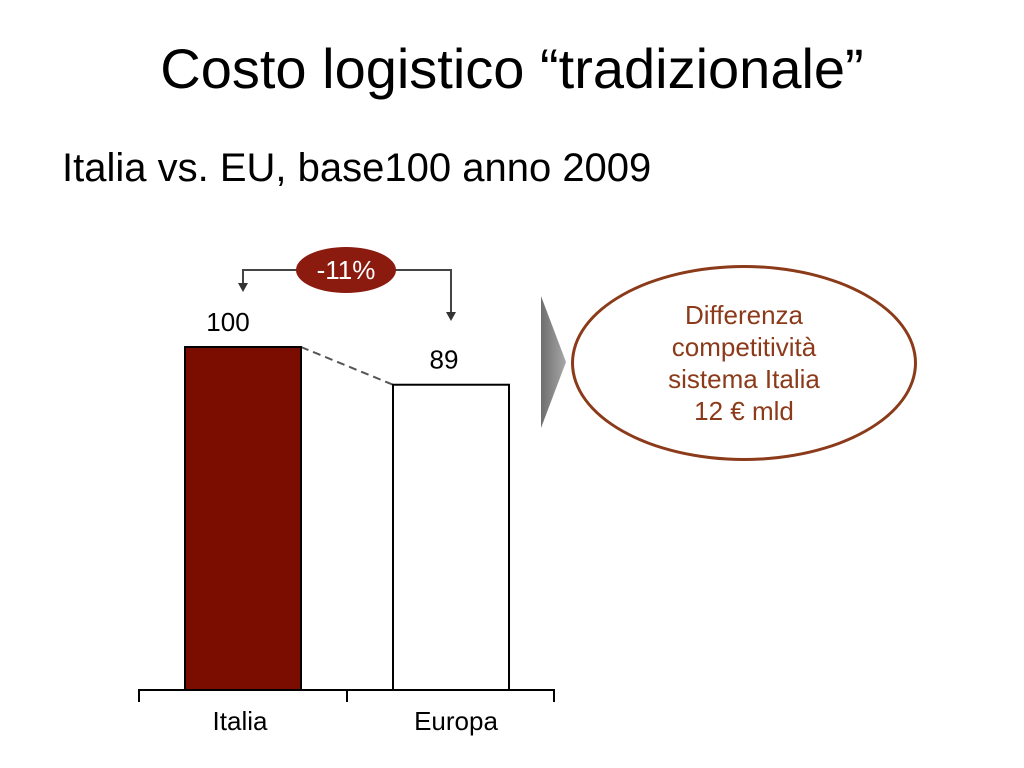 The height and width of the screenshot is (768, 1024). Describe the element at coordinates (512, 68) in the screenshot. I see `slide-title: Costo logistico “tradizionale”` at that location.